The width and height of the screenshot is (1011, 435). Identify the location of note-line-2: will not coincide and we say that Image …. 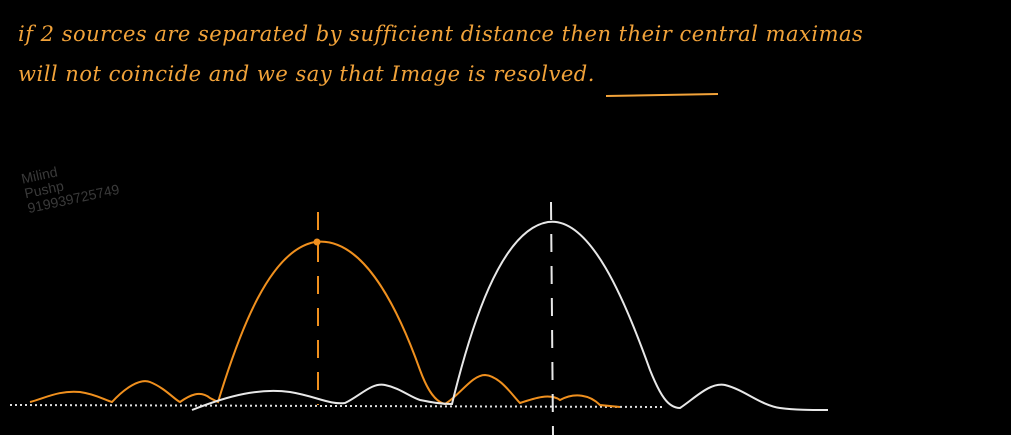
(306, 74).